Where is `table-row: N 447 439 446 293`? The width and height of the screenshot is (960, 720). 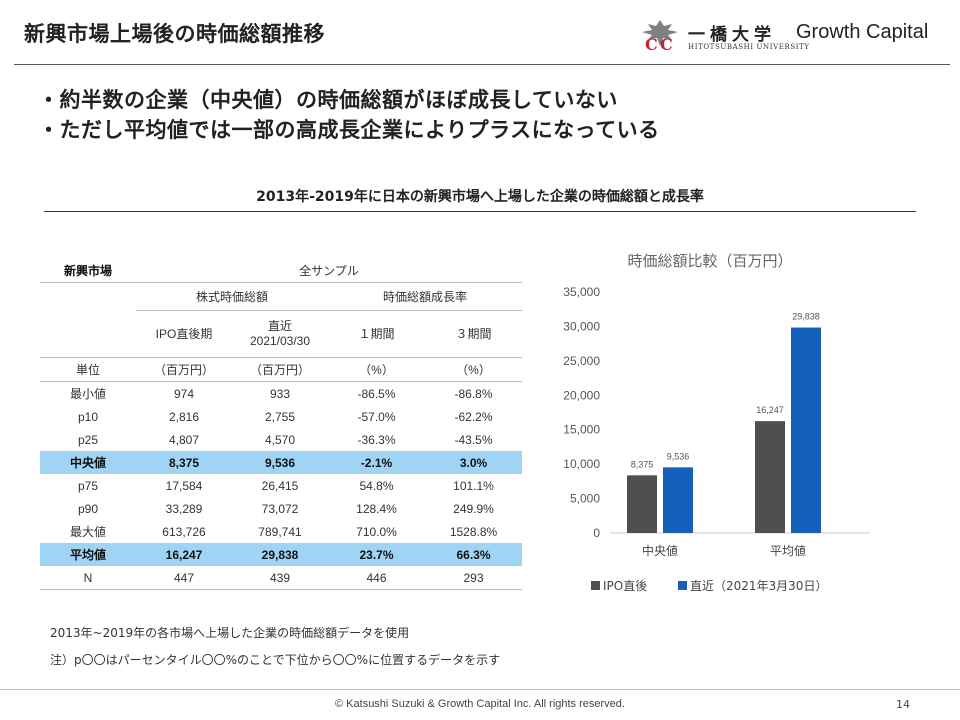 table-row: N 447 439 446 293 is located at coordinates (281, 578).